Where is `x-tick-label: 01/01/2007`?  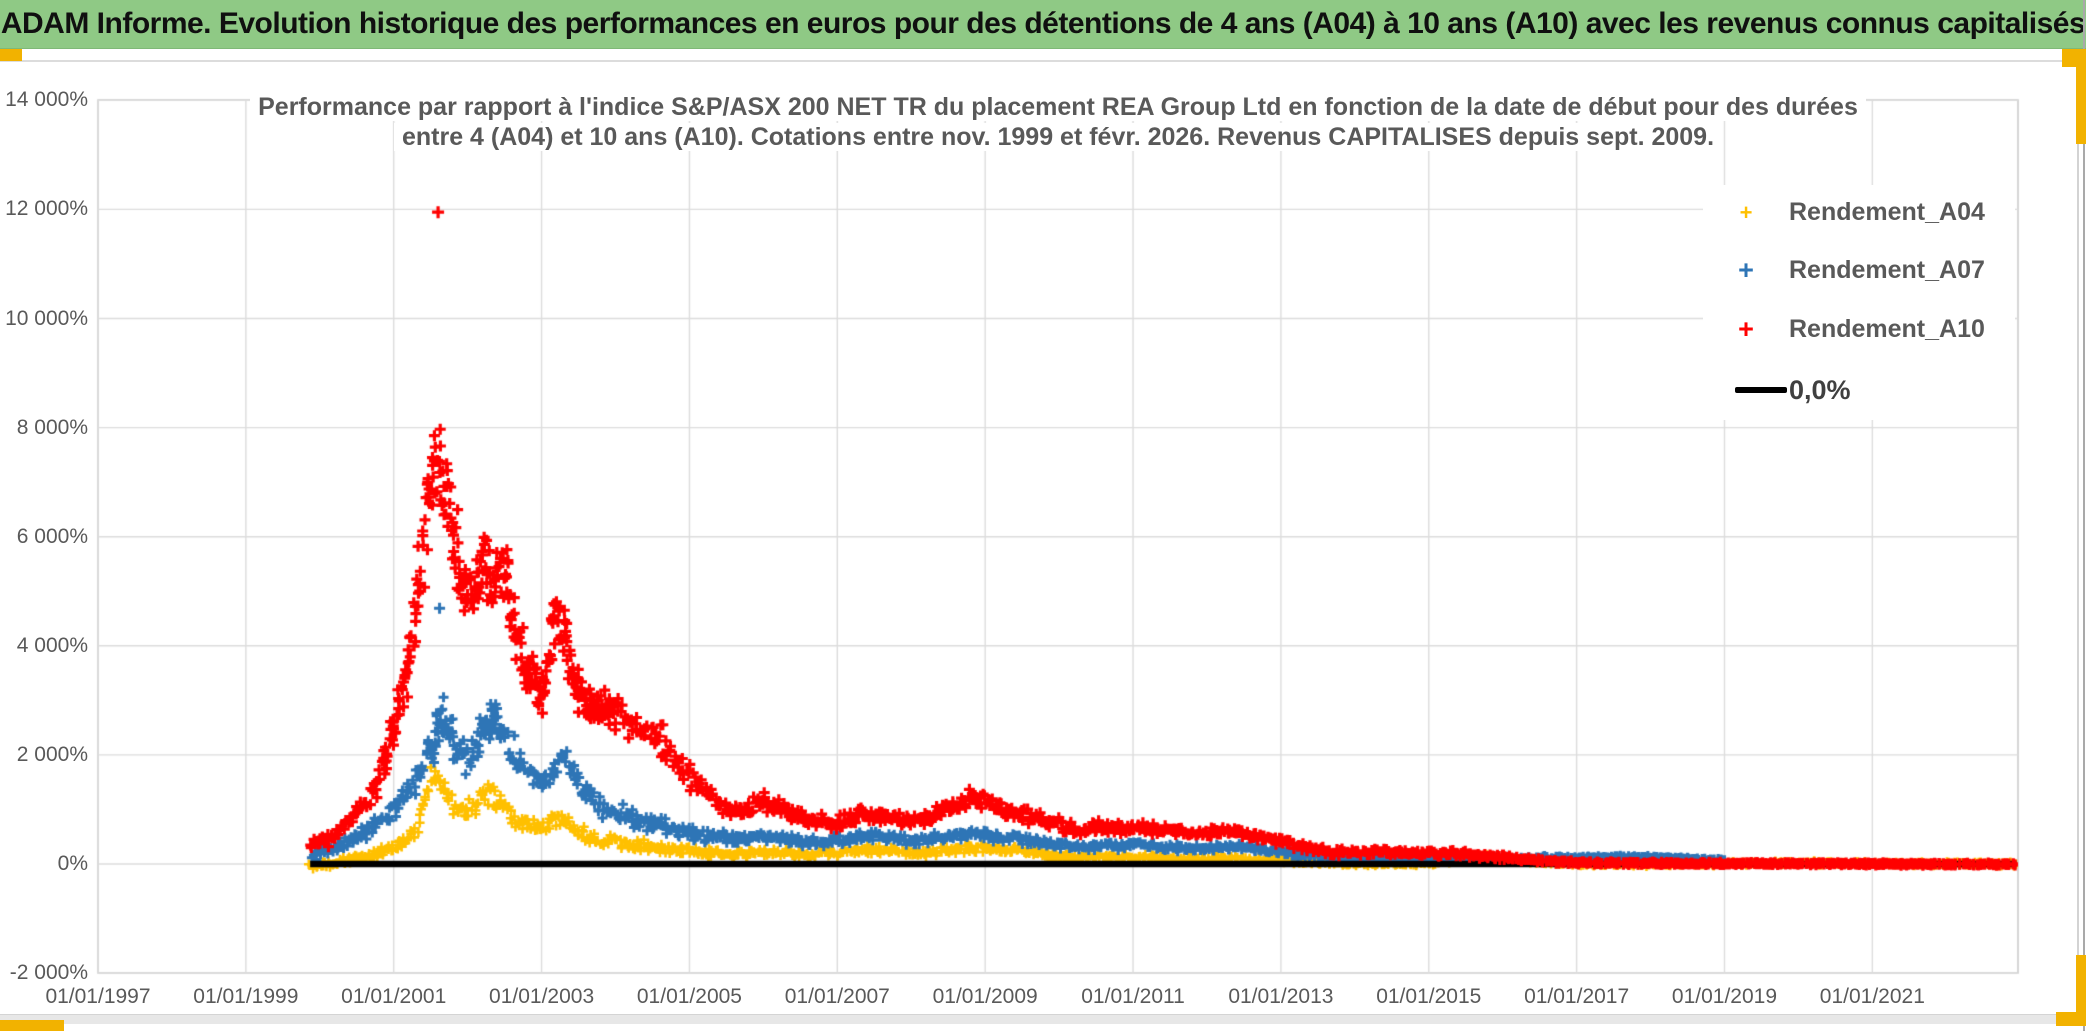 x-tick-label: 01/01/2007 is located at coordinates (837, 996).